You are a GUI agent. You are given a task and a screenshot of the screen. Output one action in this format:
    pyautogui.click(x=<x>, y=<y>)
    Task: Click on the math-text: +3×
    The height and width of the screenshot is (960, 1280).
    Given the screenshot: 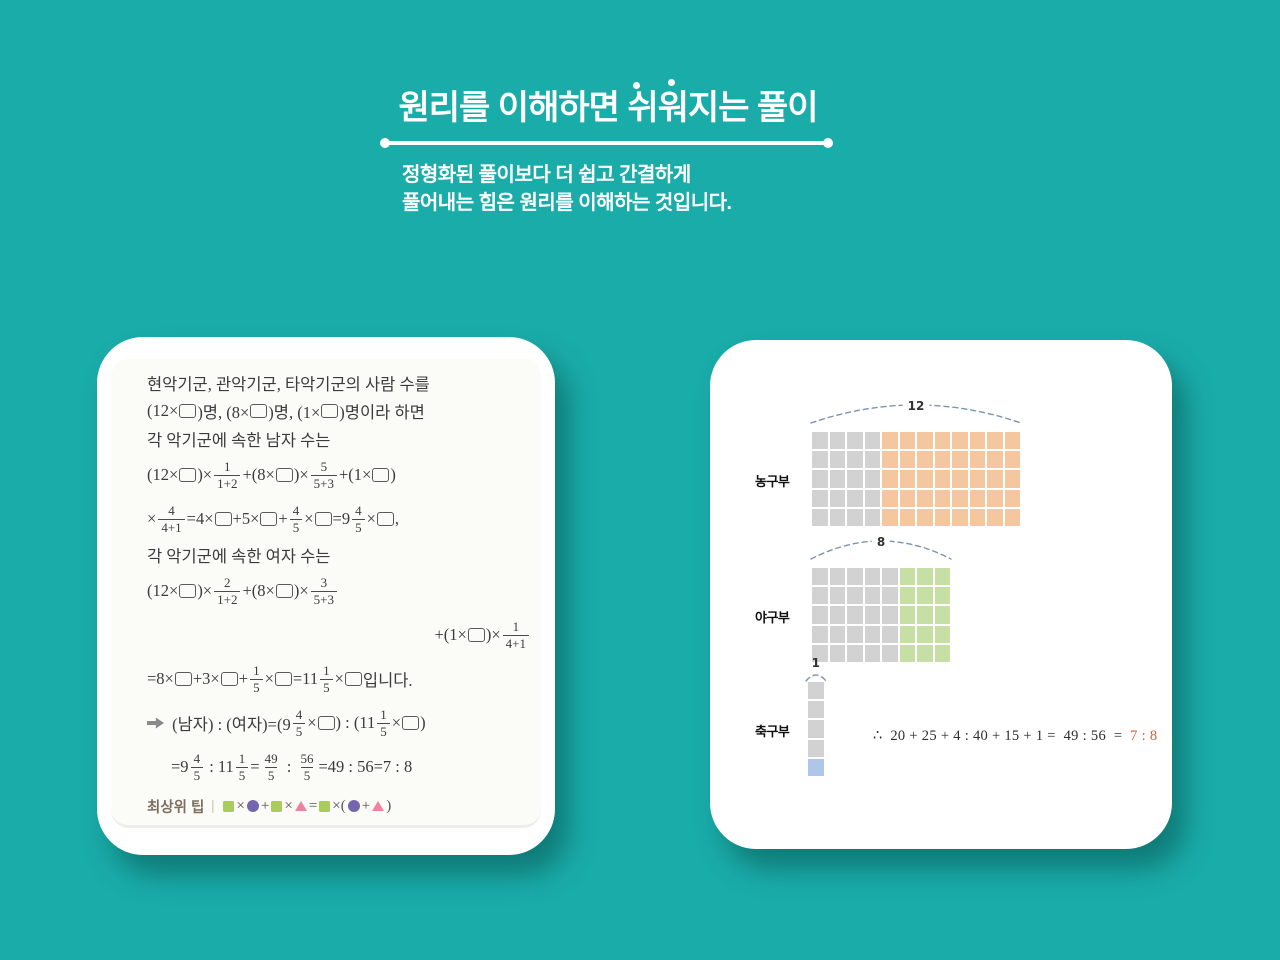 What is the action you would take?
    pyautogui.click(x=206, y=678)
    